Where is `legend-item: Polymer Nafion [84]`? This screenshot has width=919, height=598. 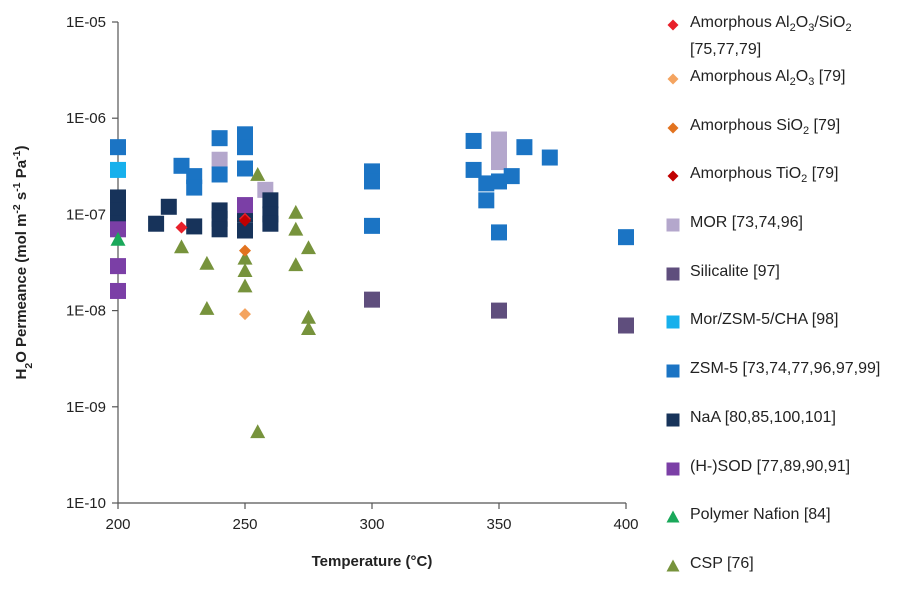 legend-item: Polymer Nafion [84] is located at coordinates (789, 524).